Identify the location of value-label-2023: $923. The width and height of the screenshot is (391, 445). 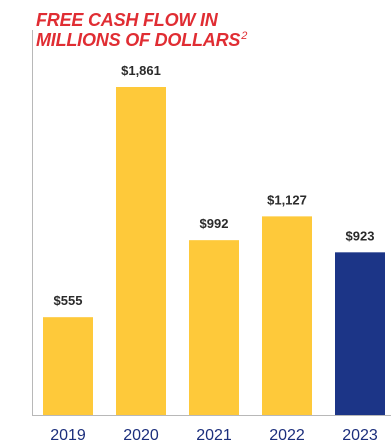
(360, 235).